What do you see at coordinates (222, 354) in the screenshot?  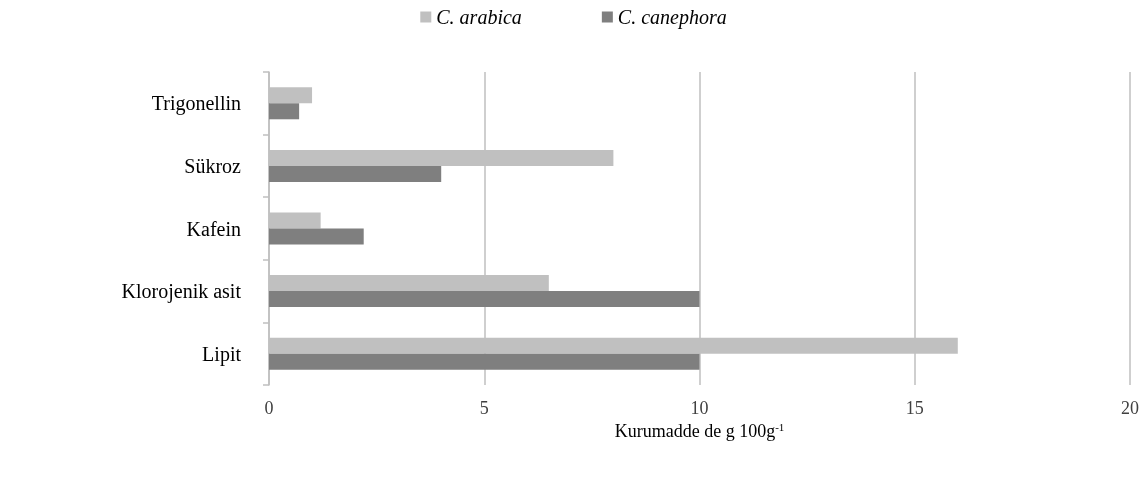 I see `y-tick-label: Lipit` at bounding box center [222, 354].